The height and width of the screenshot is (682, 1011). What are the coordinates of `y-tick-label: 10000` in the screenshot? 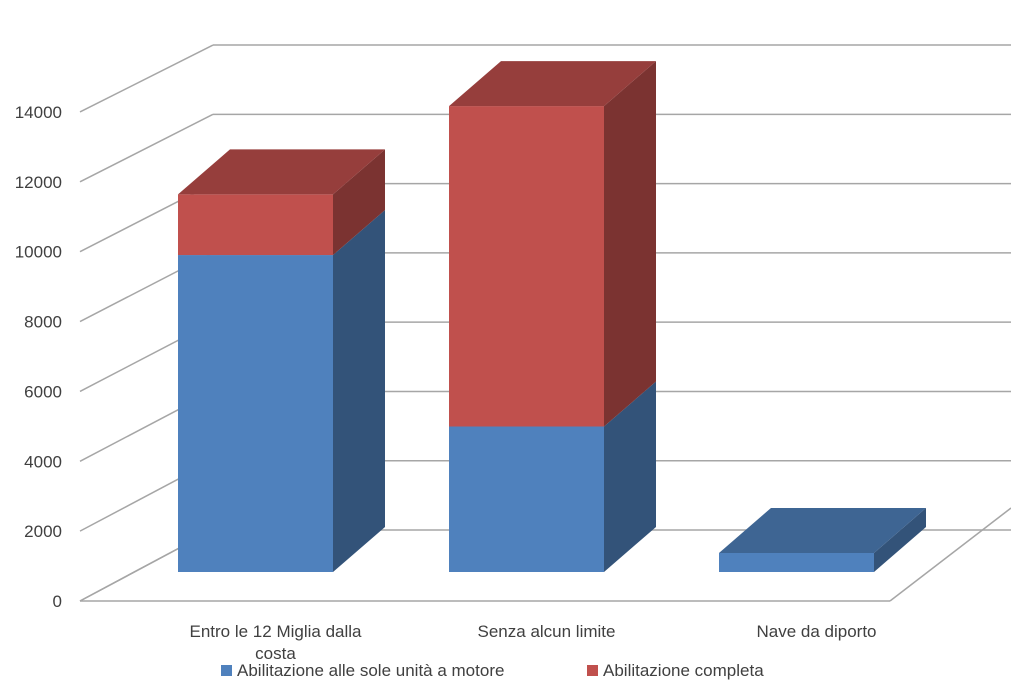 It's located at (38, 252).